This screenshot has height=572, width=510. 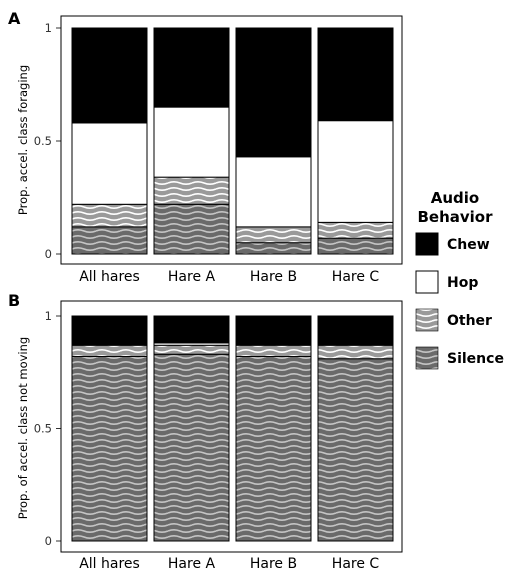 I want to click on panel-a-y-ticks: 00.51, so click(x=47, y=141).